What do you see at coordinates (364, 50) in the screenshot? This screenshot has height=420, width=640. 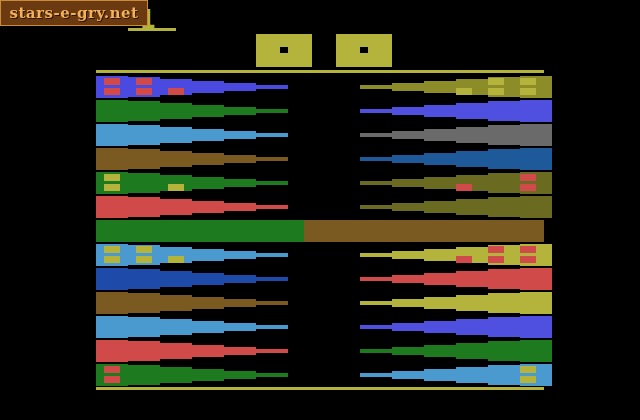 I see `right-player-box` at bounding box center [364, 50].